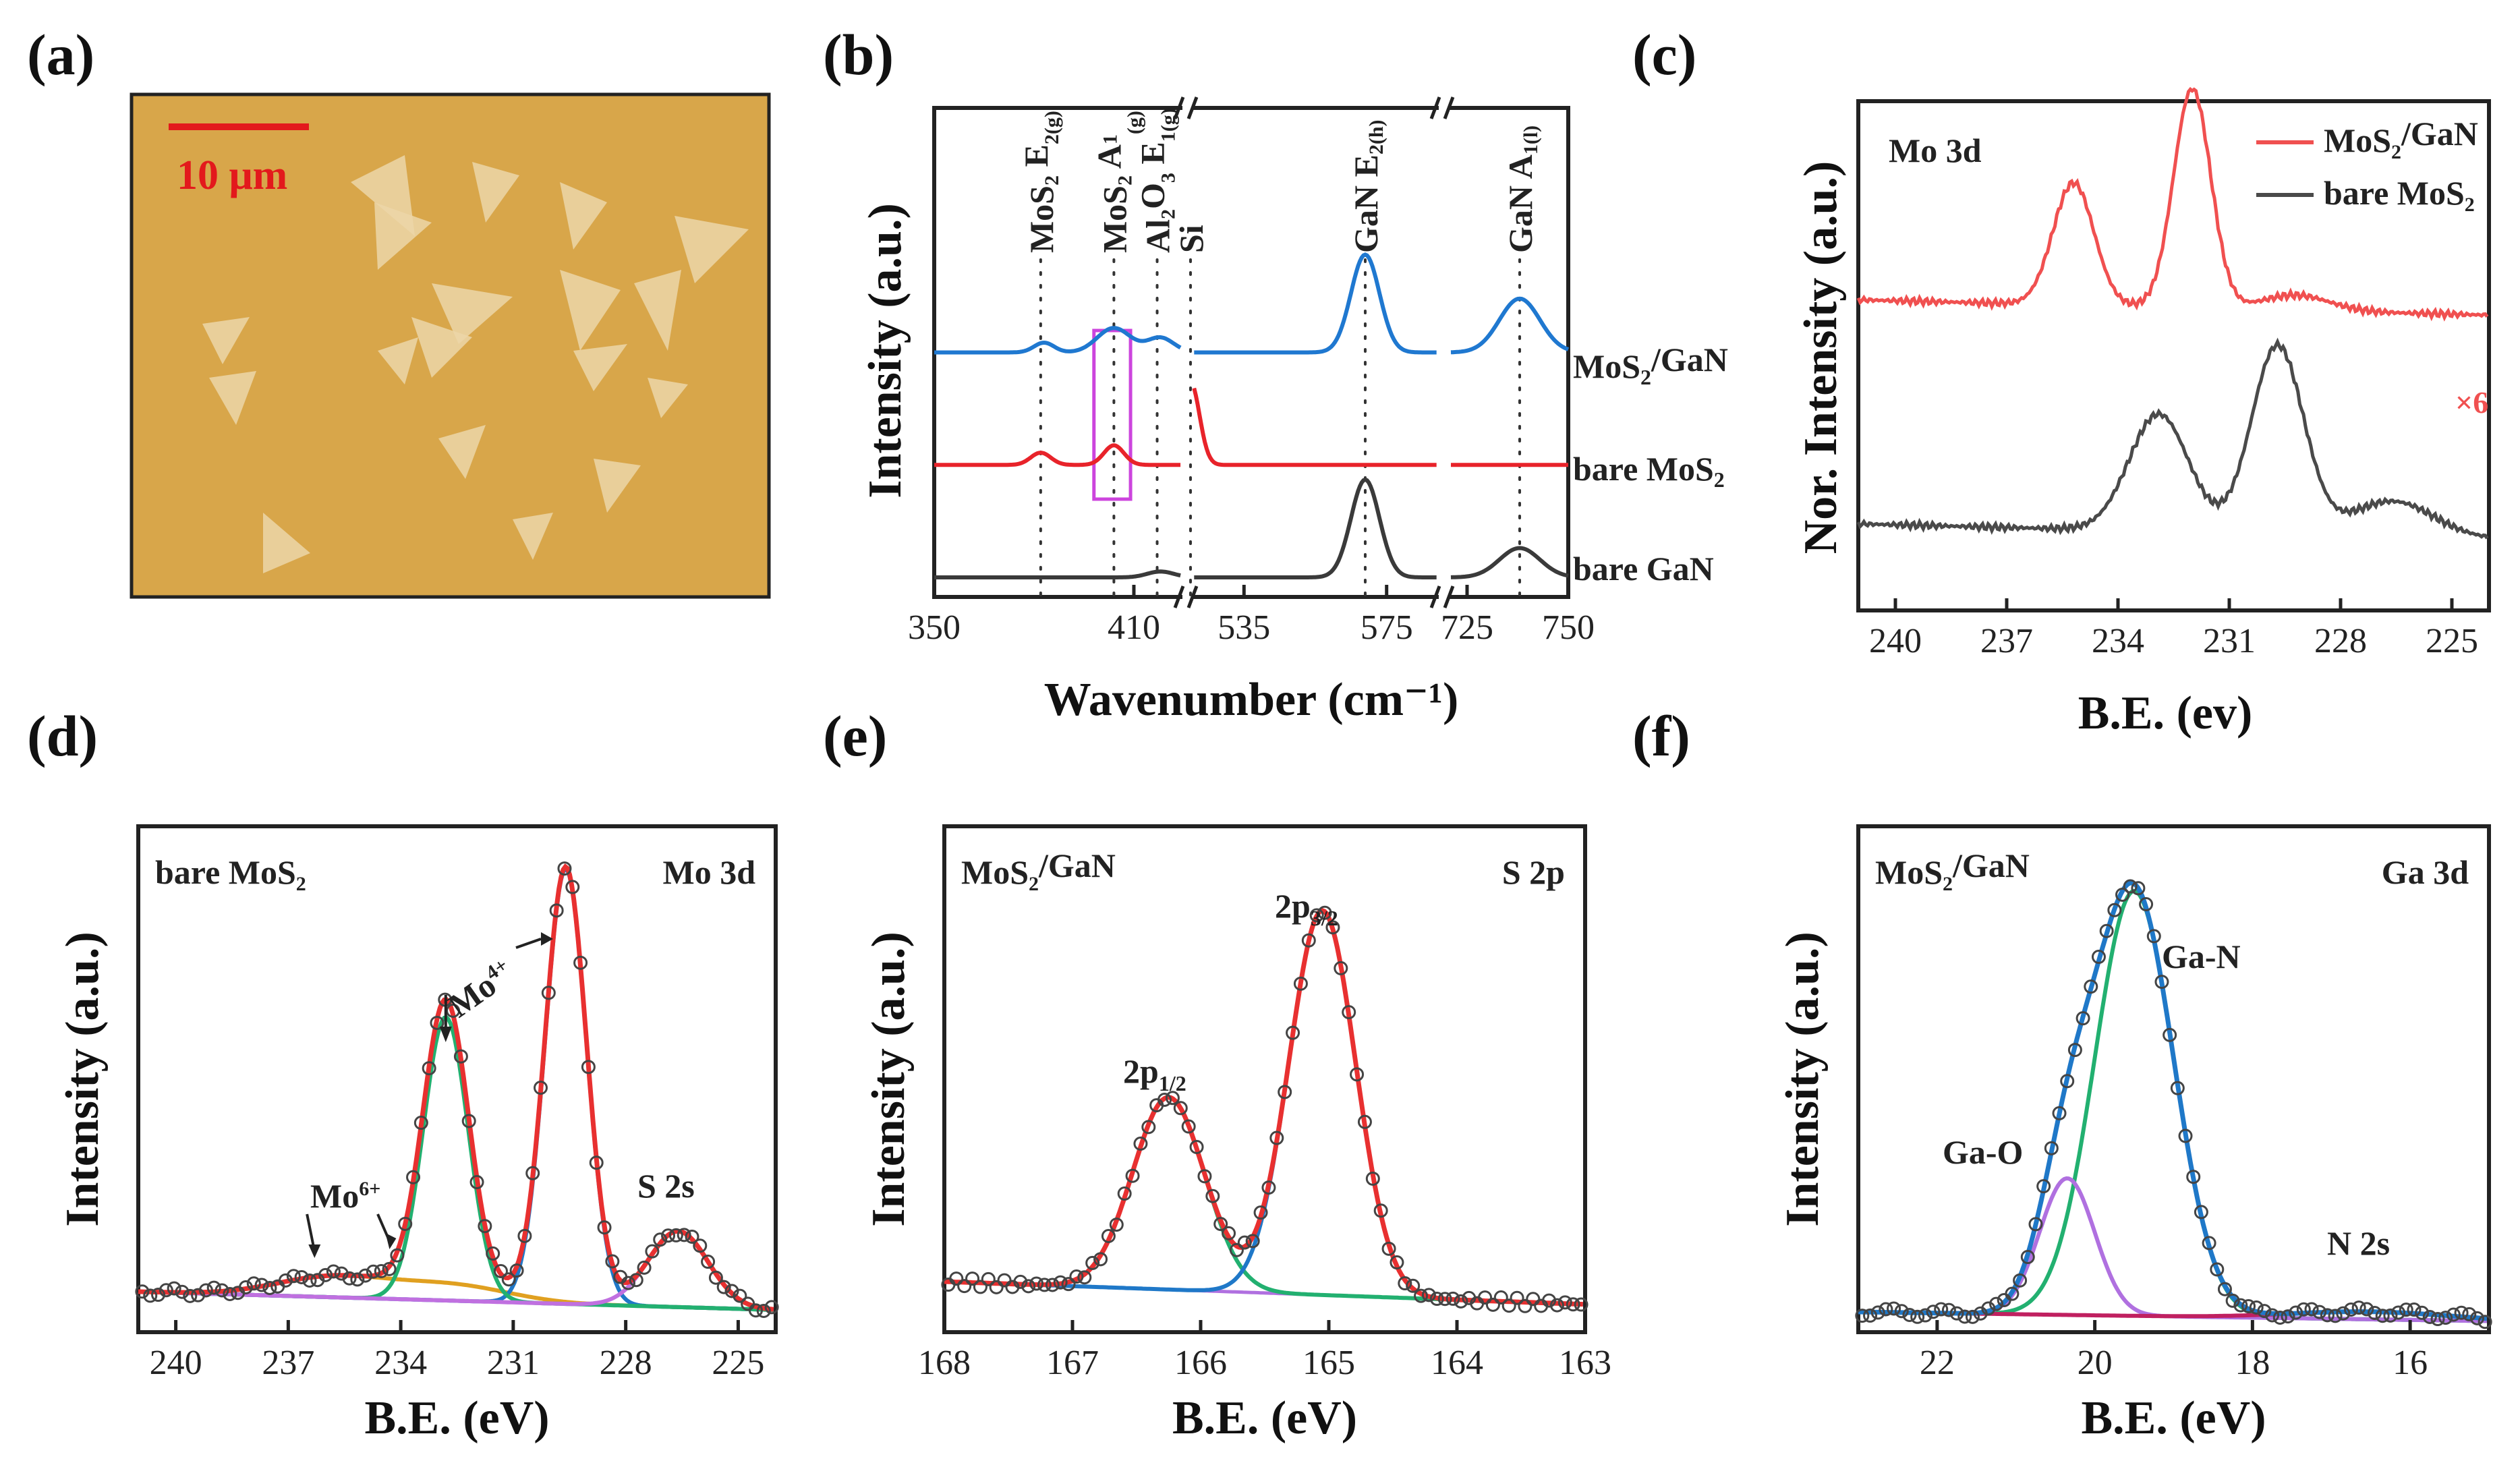 The image size is (2520, 1461). I want to click on scale-multiplier: ×6, so click(2471, 402).